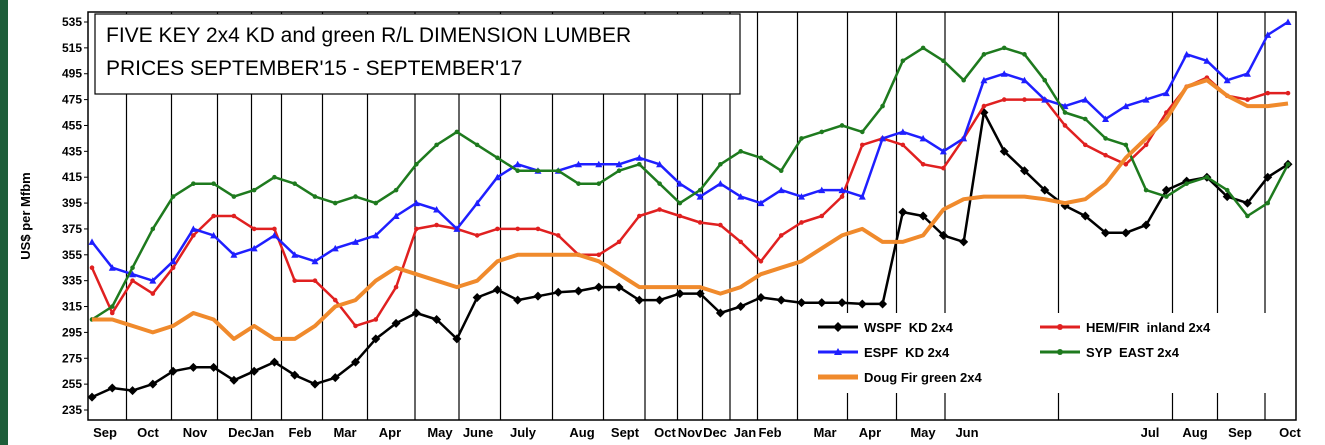  What do you see at coordinates (625, 432) in the screenshot?
I see `x-tick-label: Sept` at bounding box center [625, 432].